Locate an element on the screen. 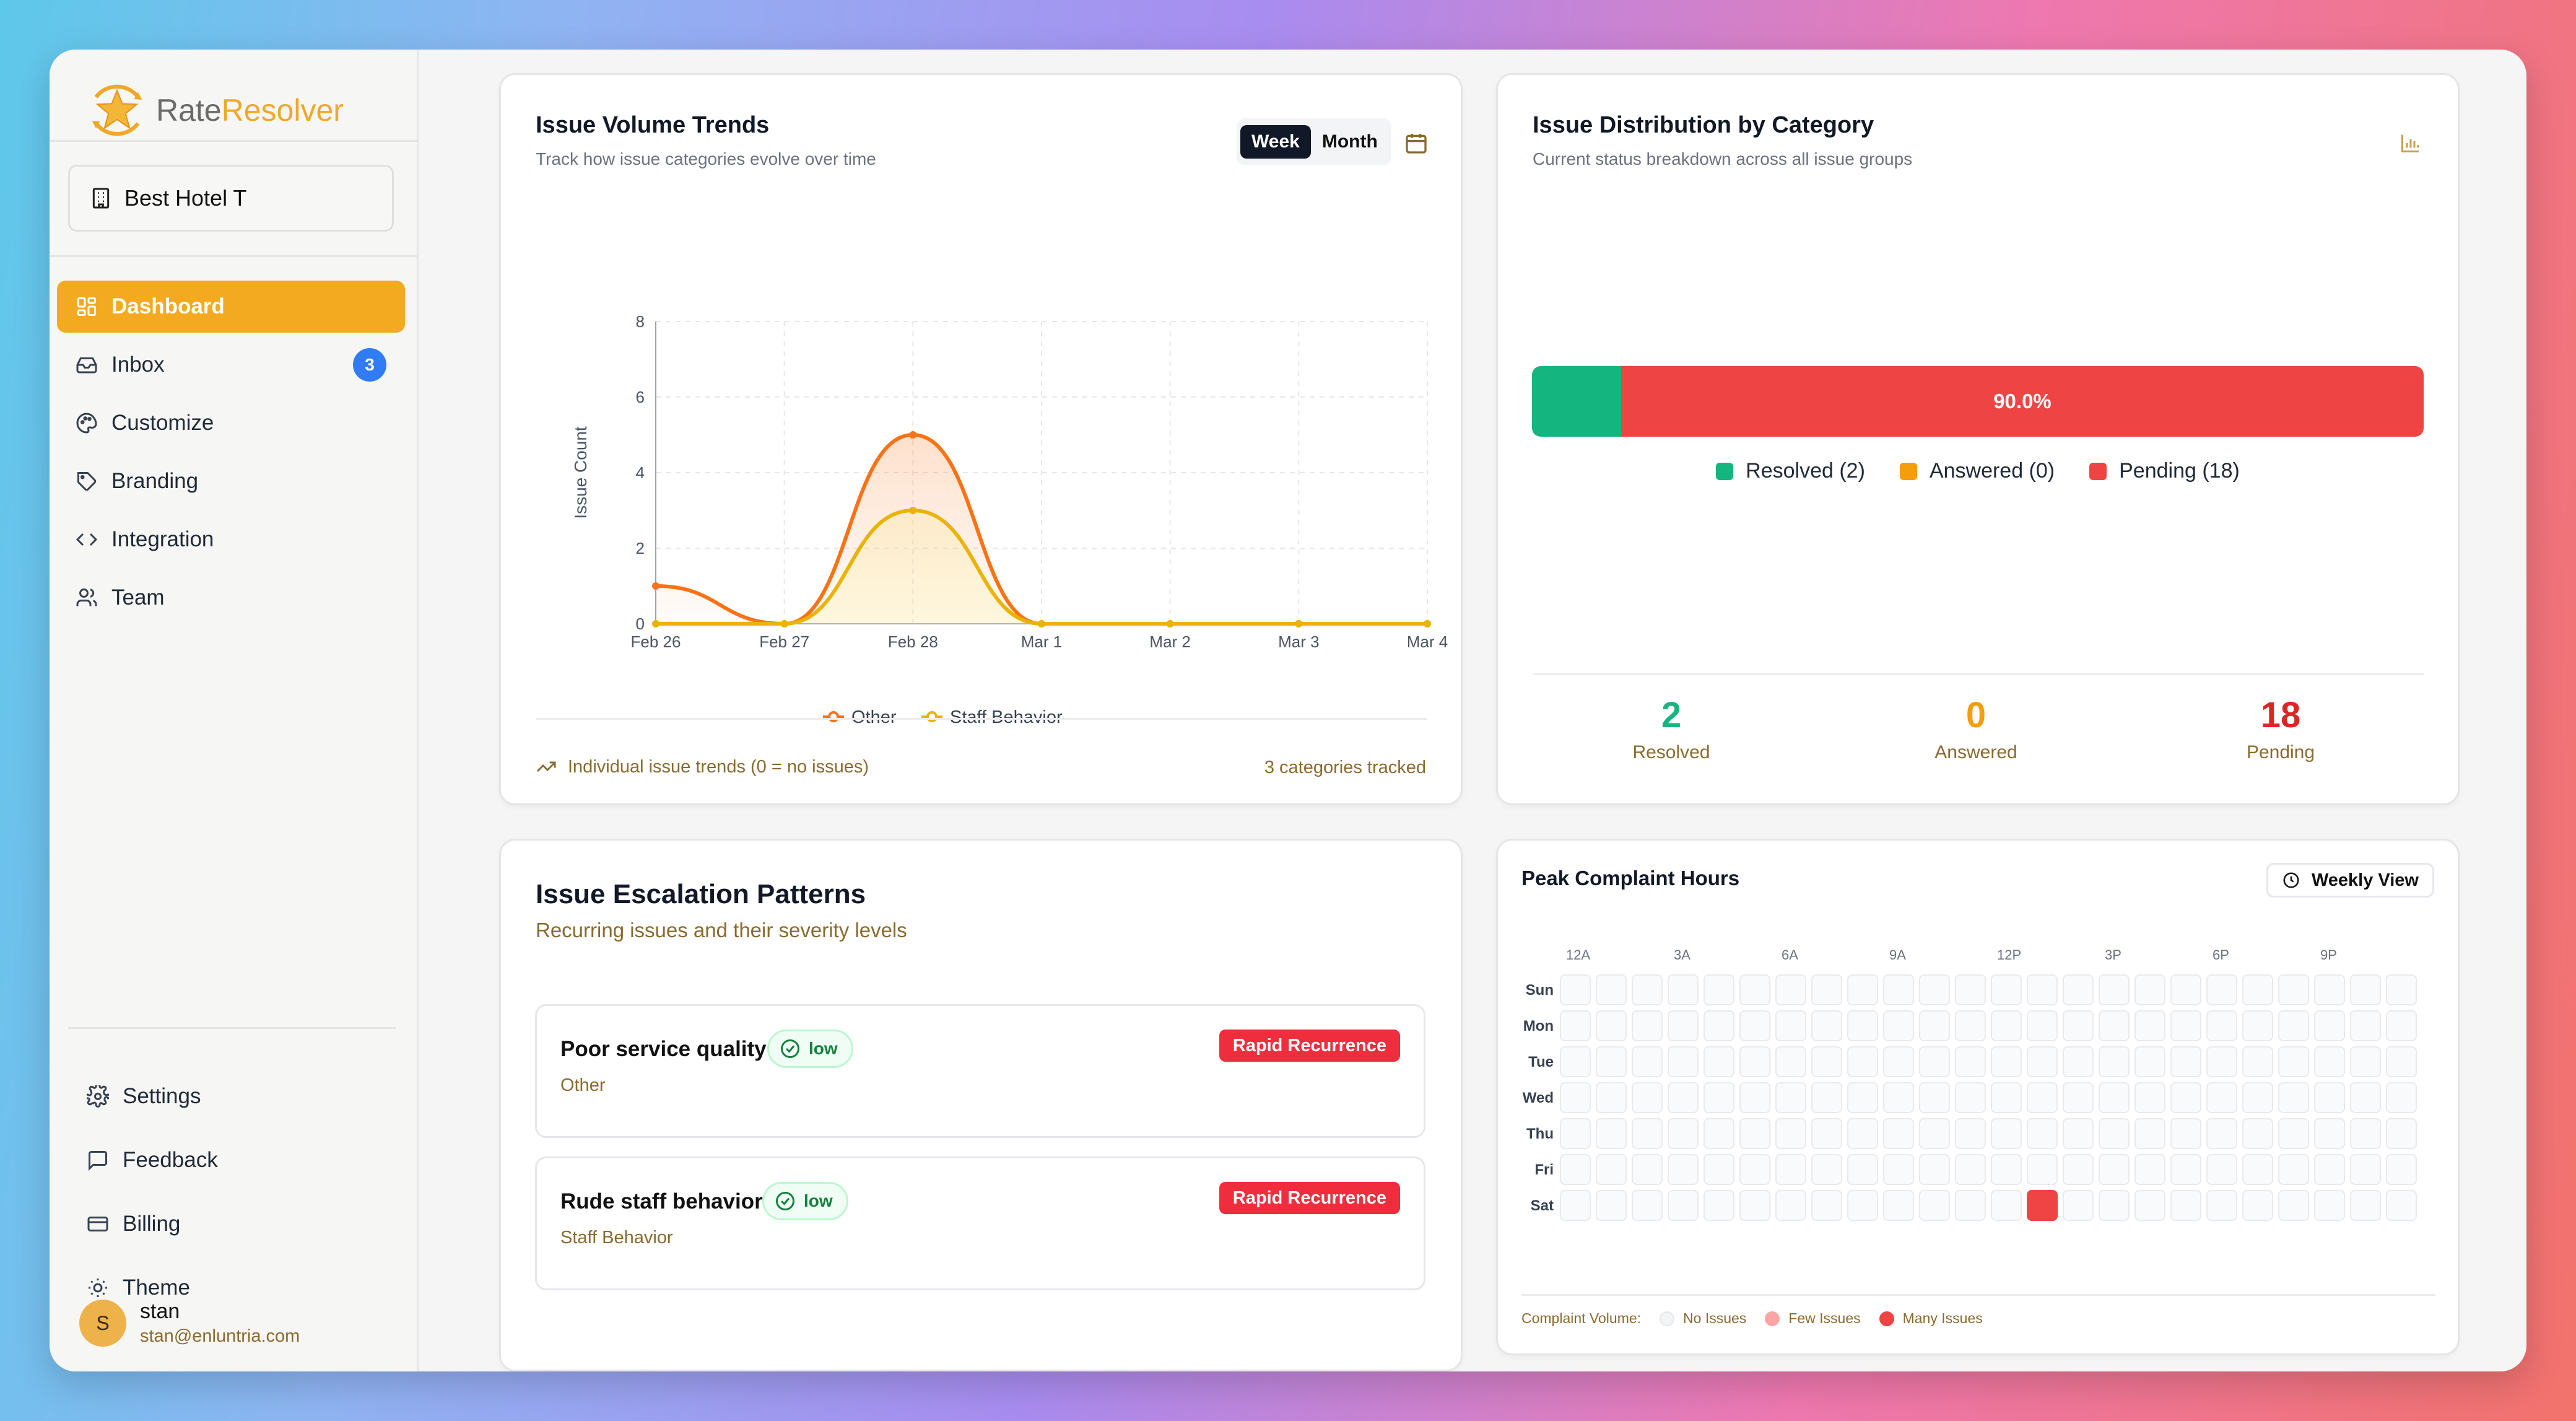  nav-item-inbox: Inbox 3 is located at coordinates (231, 365).